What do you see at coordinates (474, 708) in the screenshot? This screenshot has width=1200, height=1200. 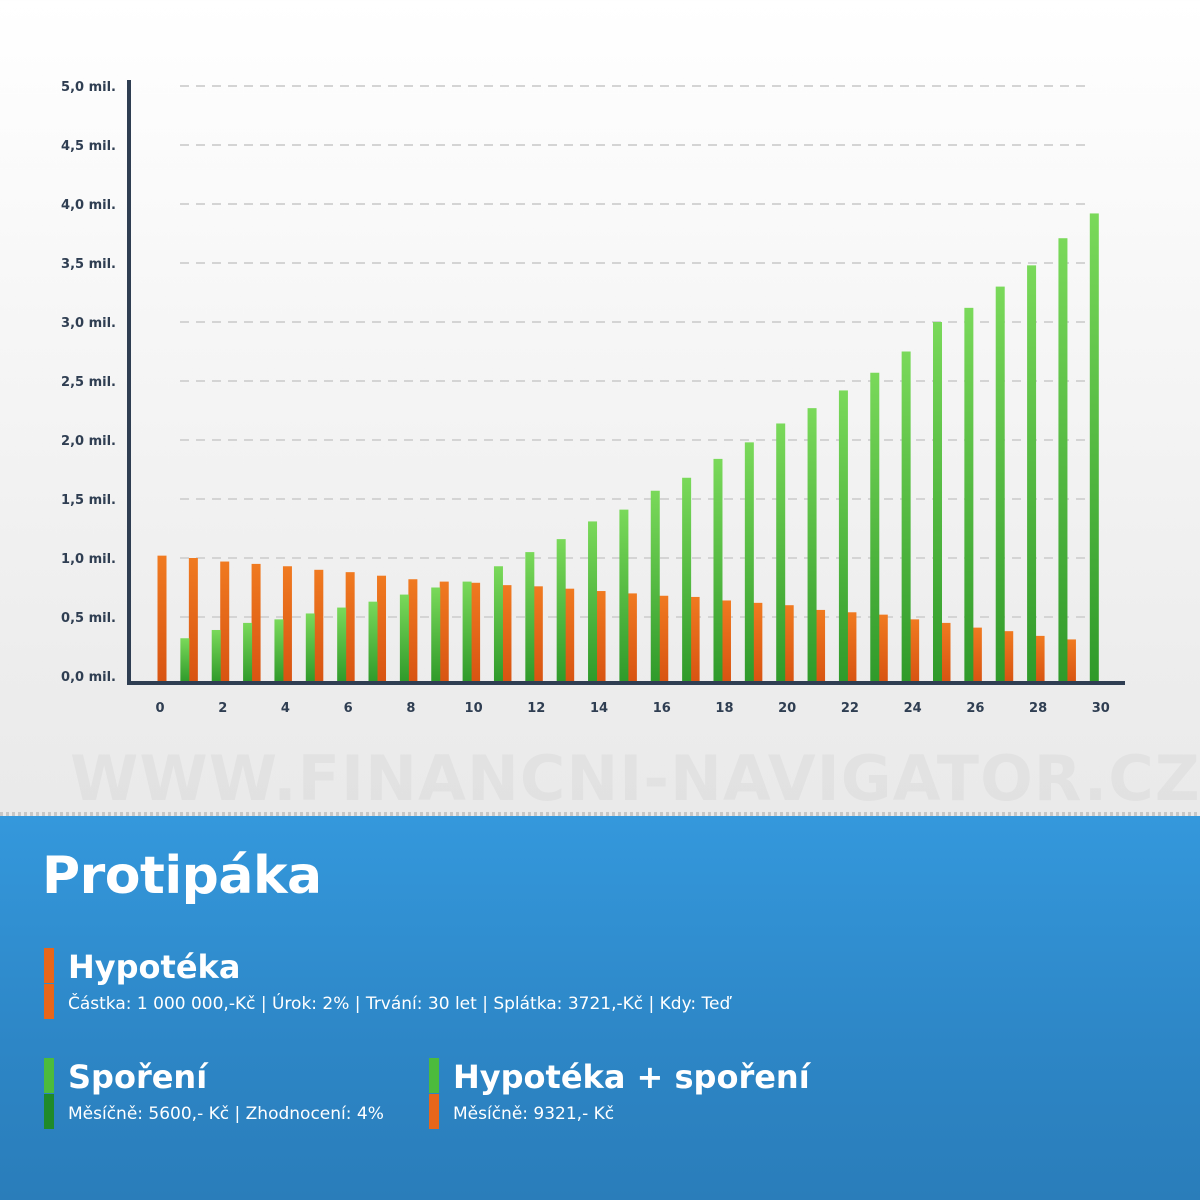 I see `x-tick-label: 10` at bounding box center [474, 708].